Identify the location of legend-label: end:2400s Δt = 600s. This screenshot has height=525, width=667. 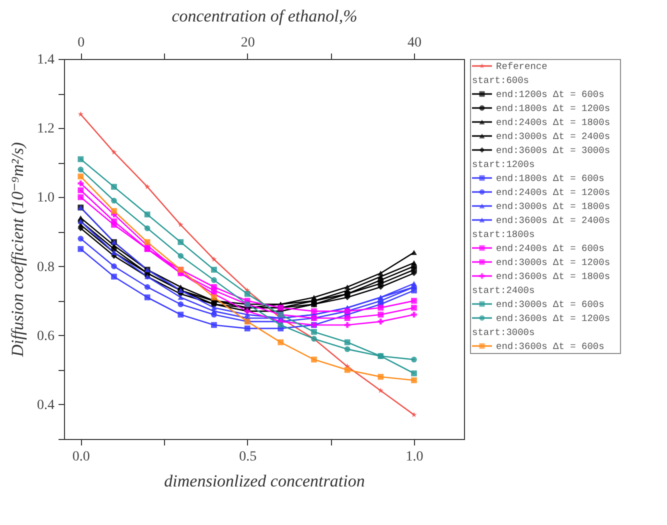
(550, 248).